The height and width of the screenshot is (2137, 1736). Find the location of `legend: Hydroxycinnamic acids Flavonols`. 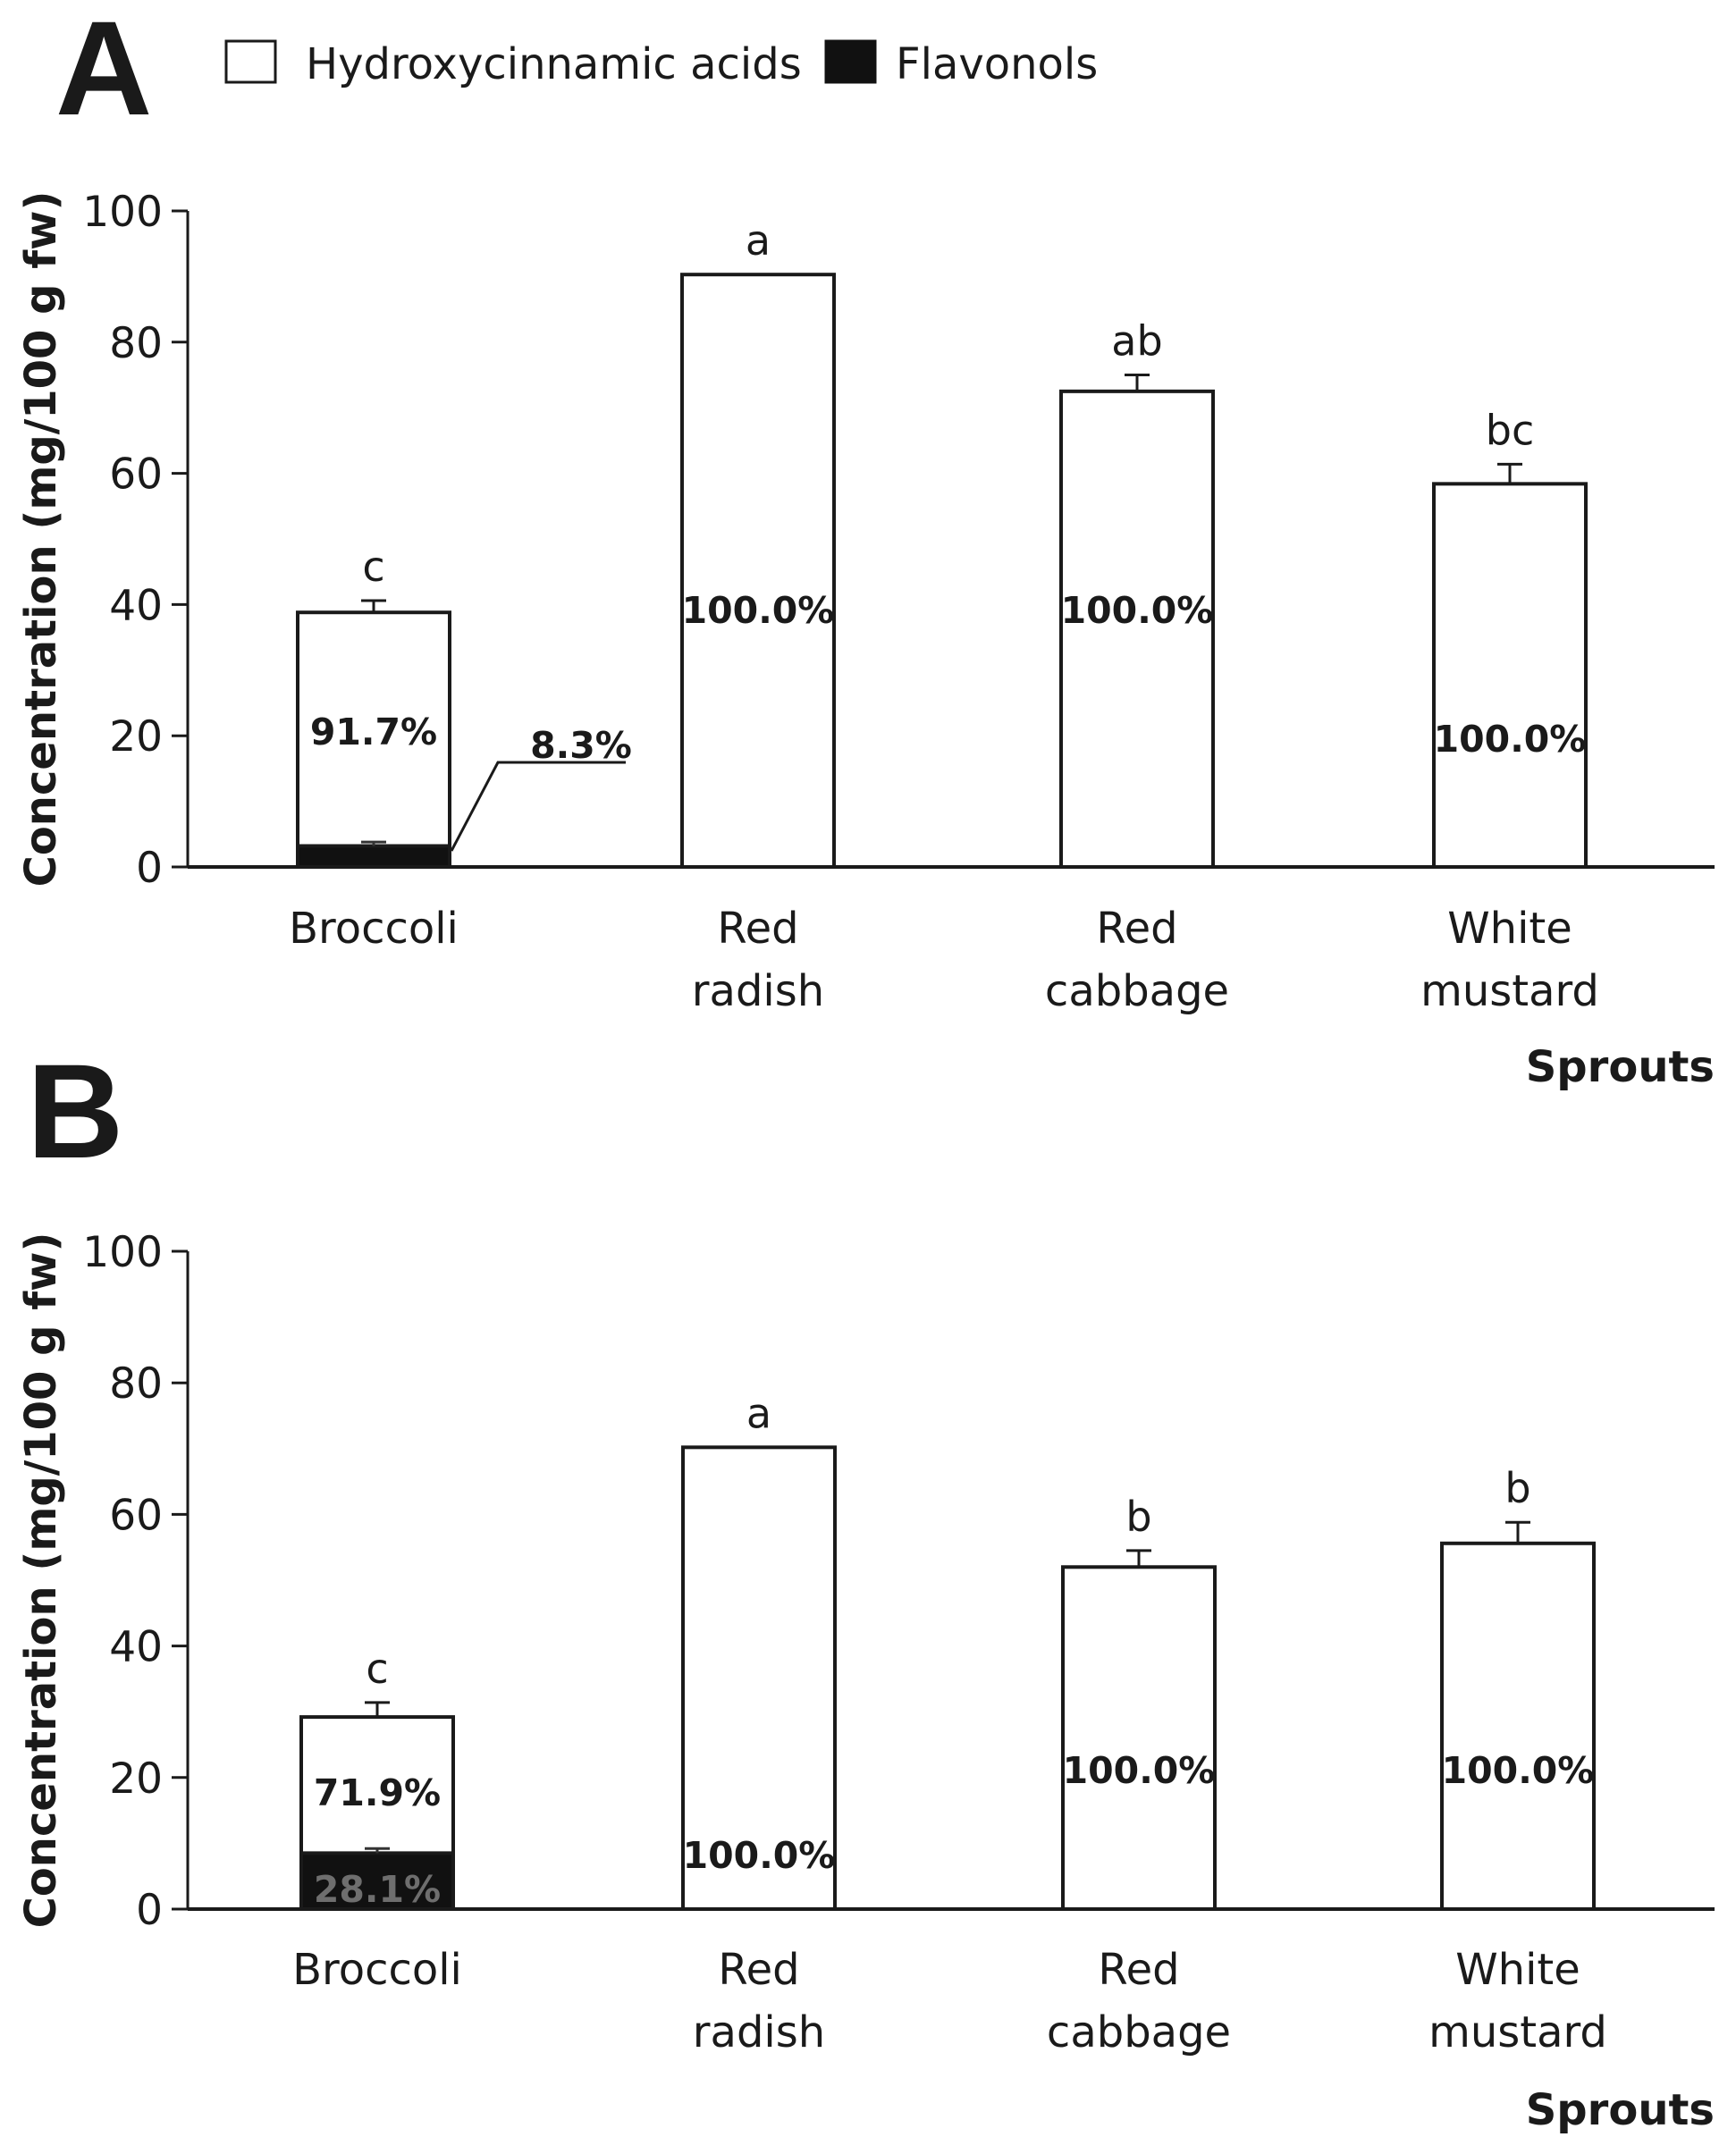

legend: Hydroxycinnamic acids Flavonols is located at coordinates (661, 64).